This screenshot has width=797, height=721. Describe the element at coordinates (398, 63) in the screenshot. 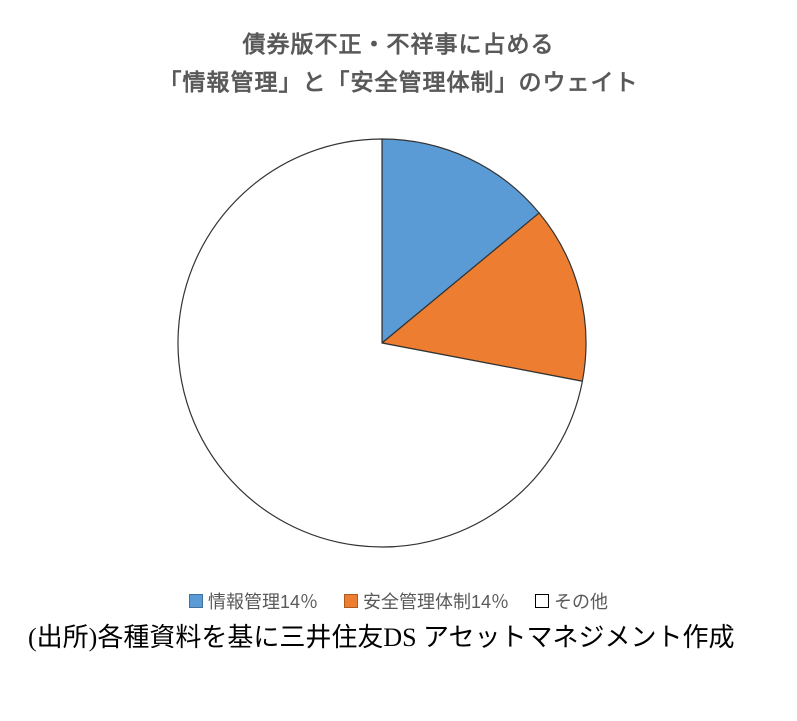

I see `chart-title: 債券版不正・不祥事に占める 「情報管理」と「安全管理体制」のウェイト` at that location.